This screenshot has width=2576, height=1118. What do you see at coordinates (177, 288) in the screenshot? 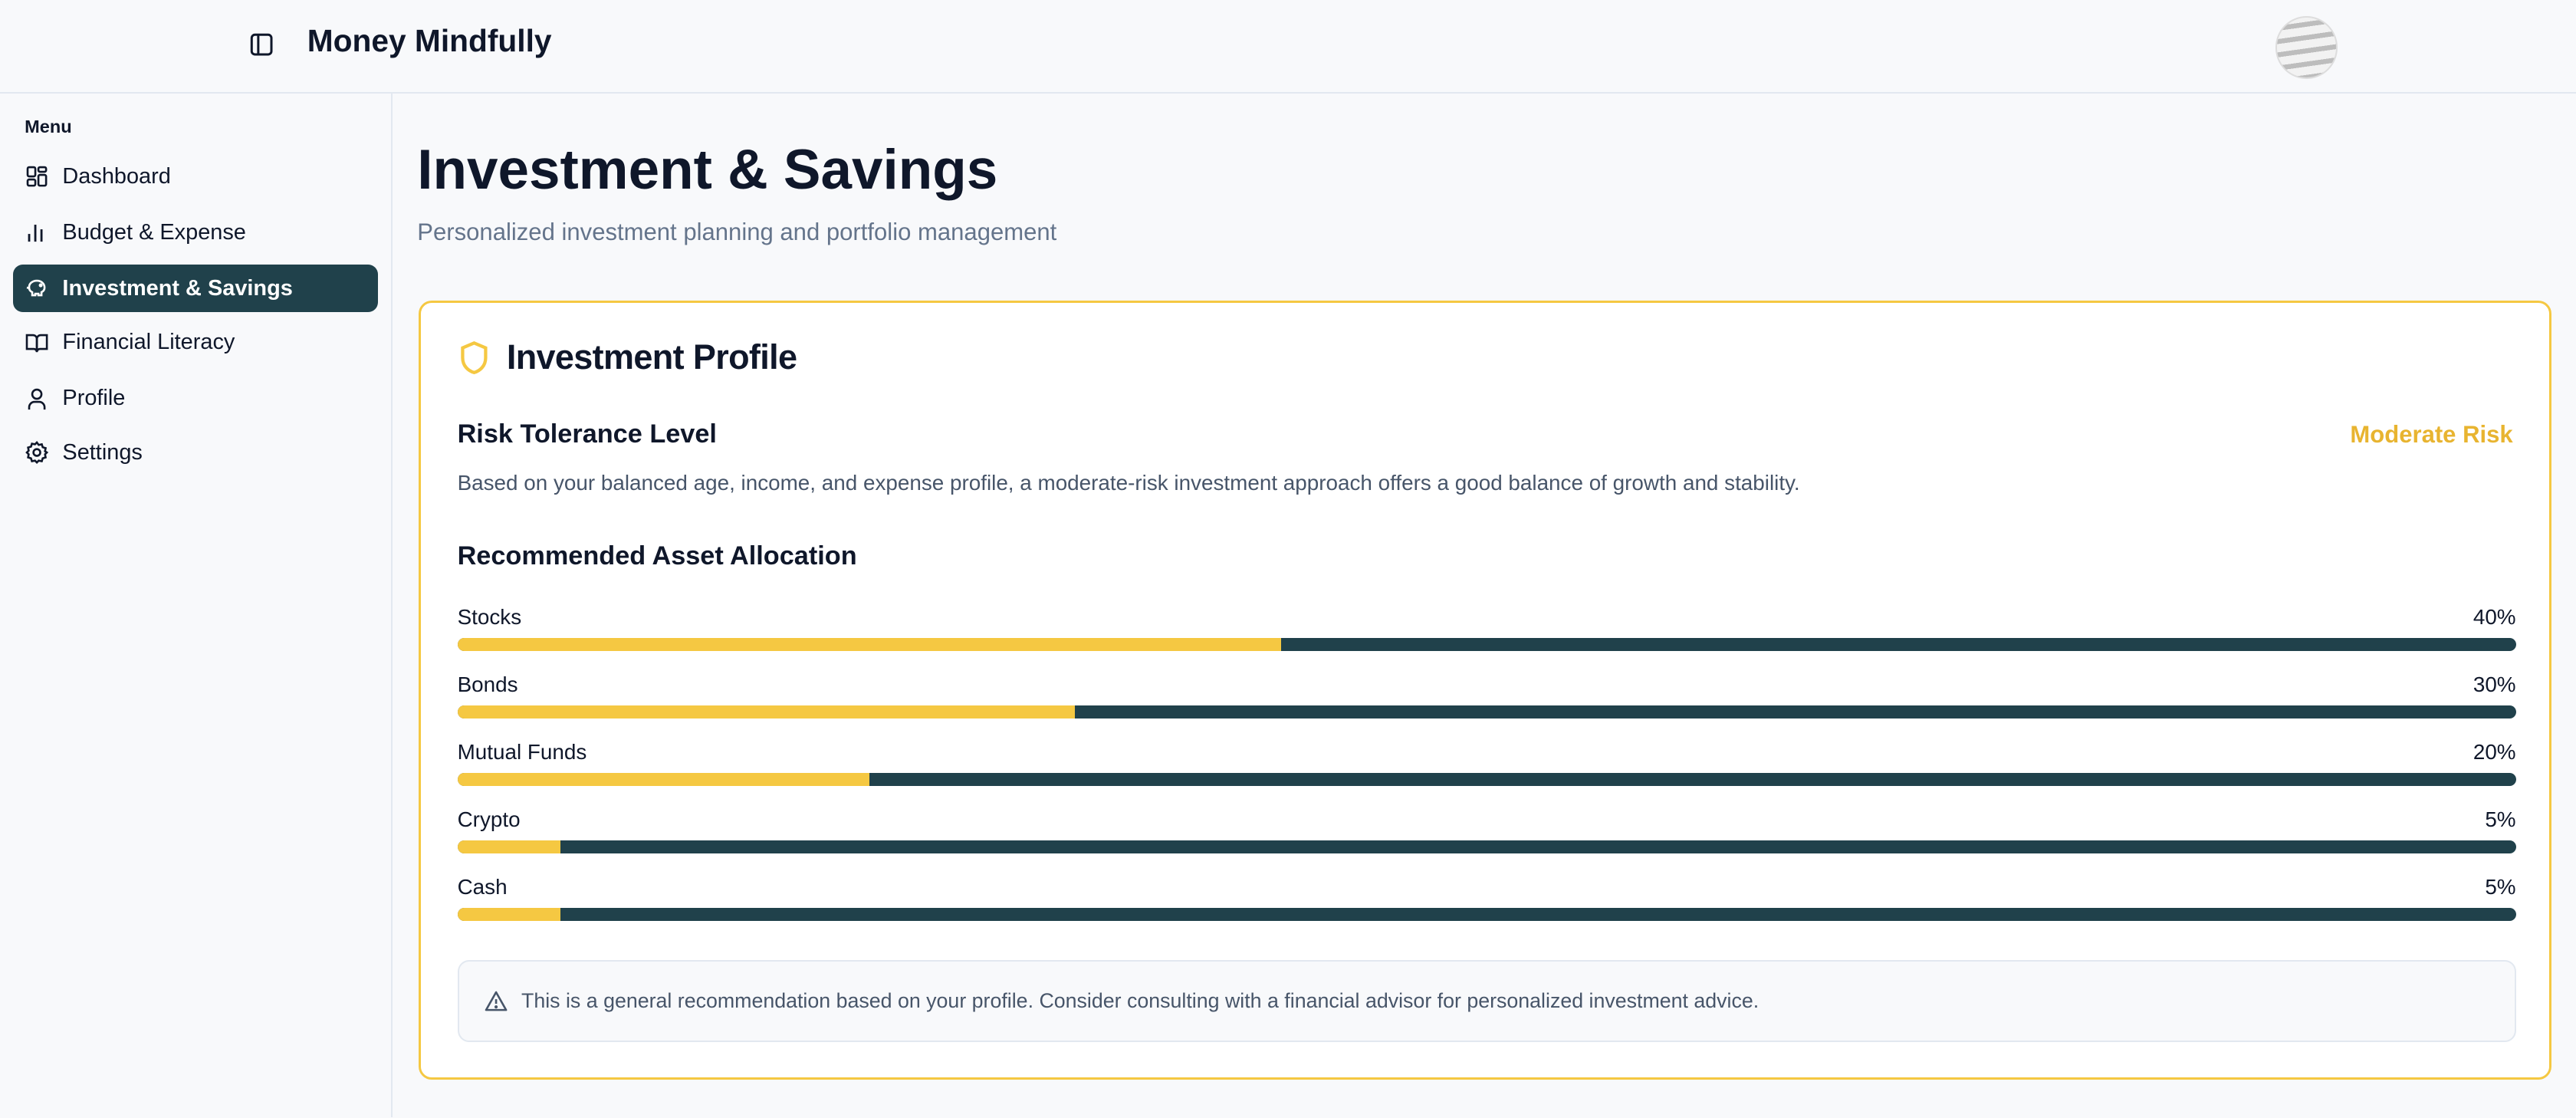
I see `sidebar-item-label: Investment & Savings` at bounding box center [177, 288].